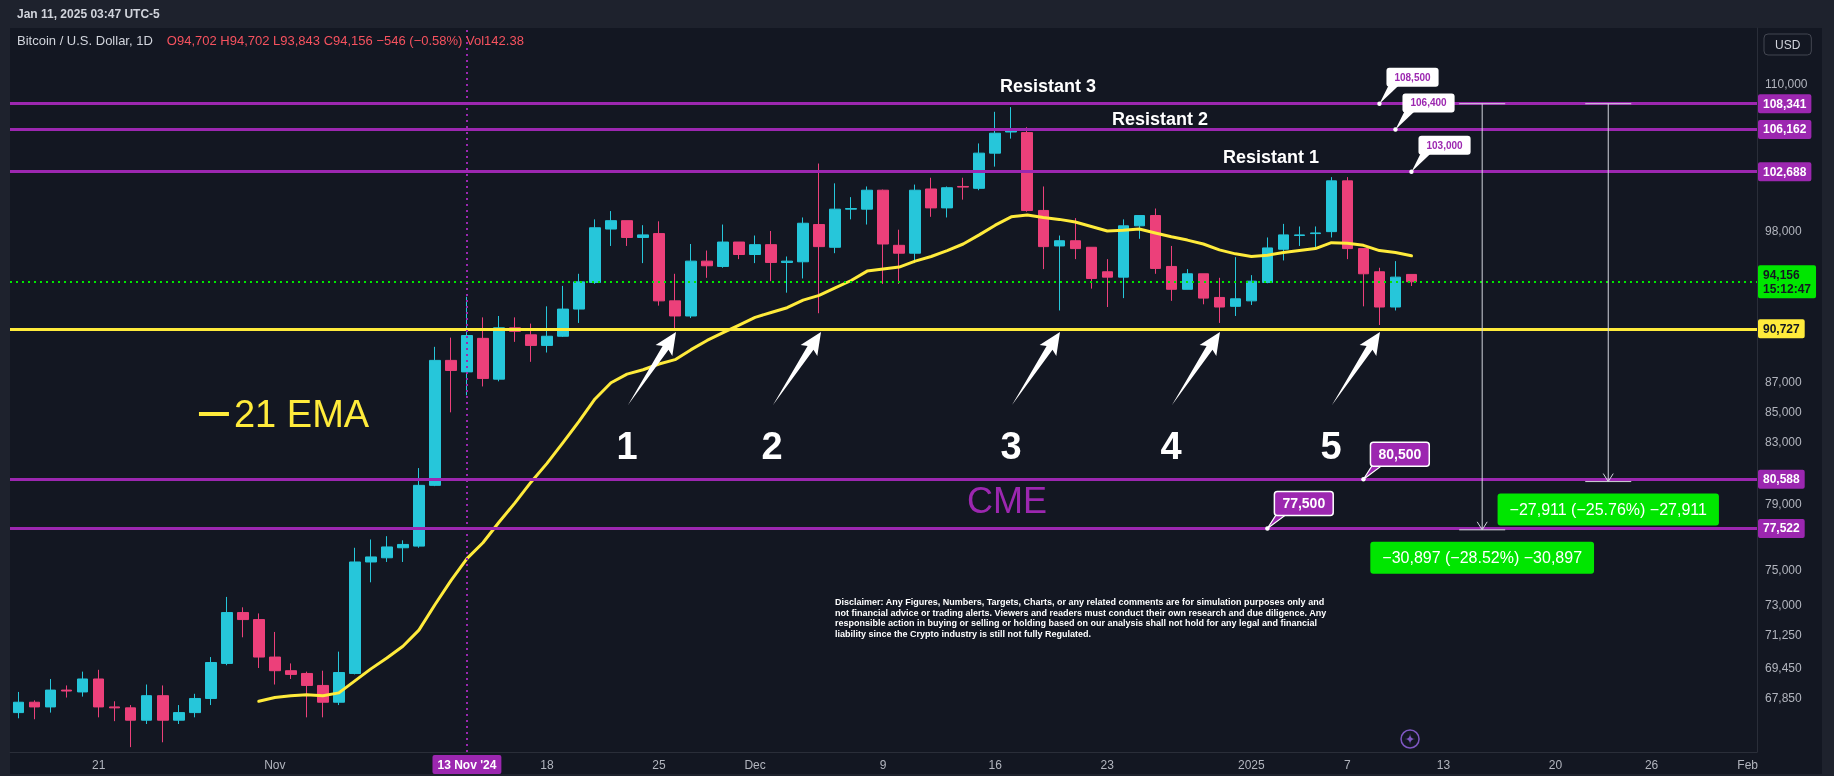 This screenshot has width=1834, height=776. I want to click on x-tick-label: 21, so click(99, 765).